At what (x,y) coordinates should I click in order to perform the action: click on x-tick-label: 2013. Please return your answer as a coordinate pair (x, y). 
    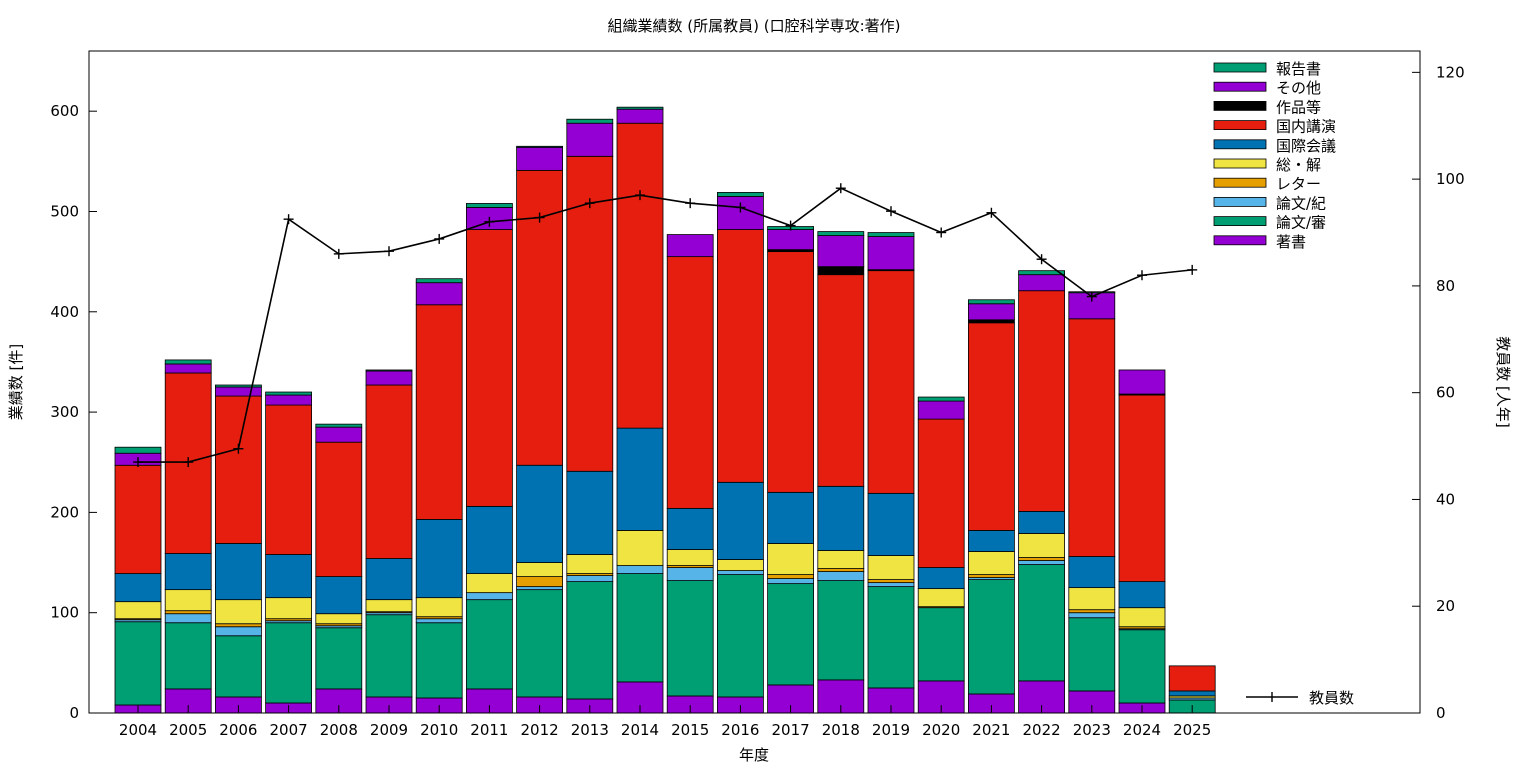
    Looking at the image, I should click on (590, 730).